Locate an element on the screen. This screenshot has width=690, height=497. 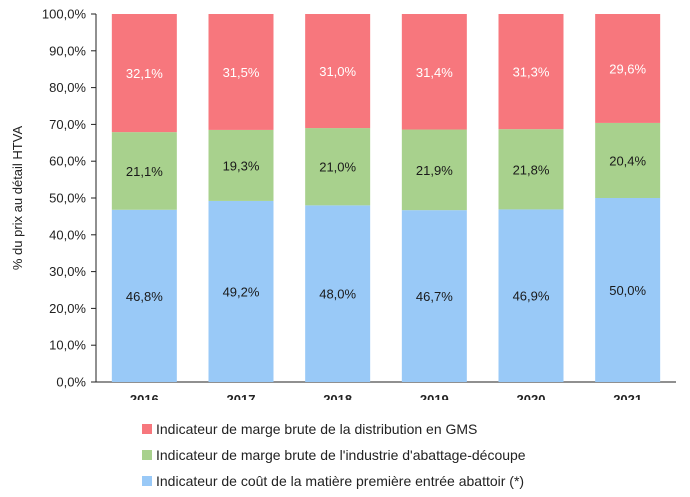
data-label: 31,3% is located at coordinates (531, 72).